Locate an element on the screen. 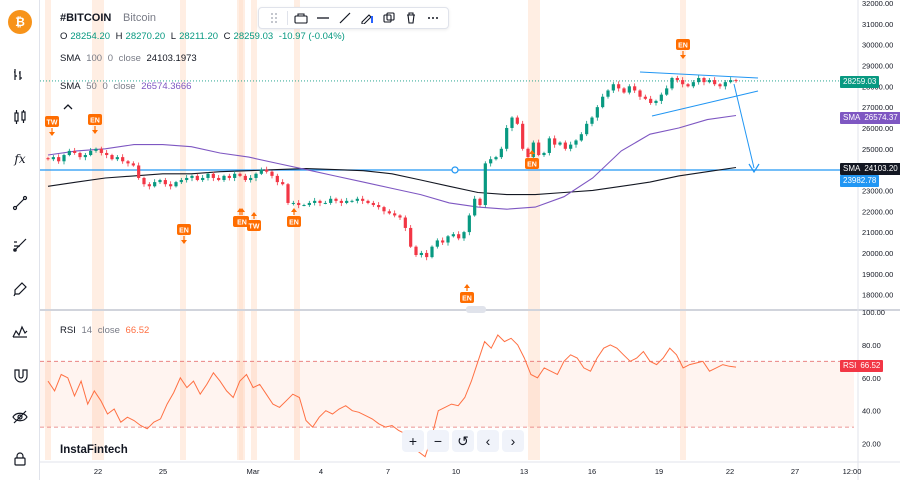 This screenshot has height=480, width=900. lock-icon is located at coordinates (20, 459).